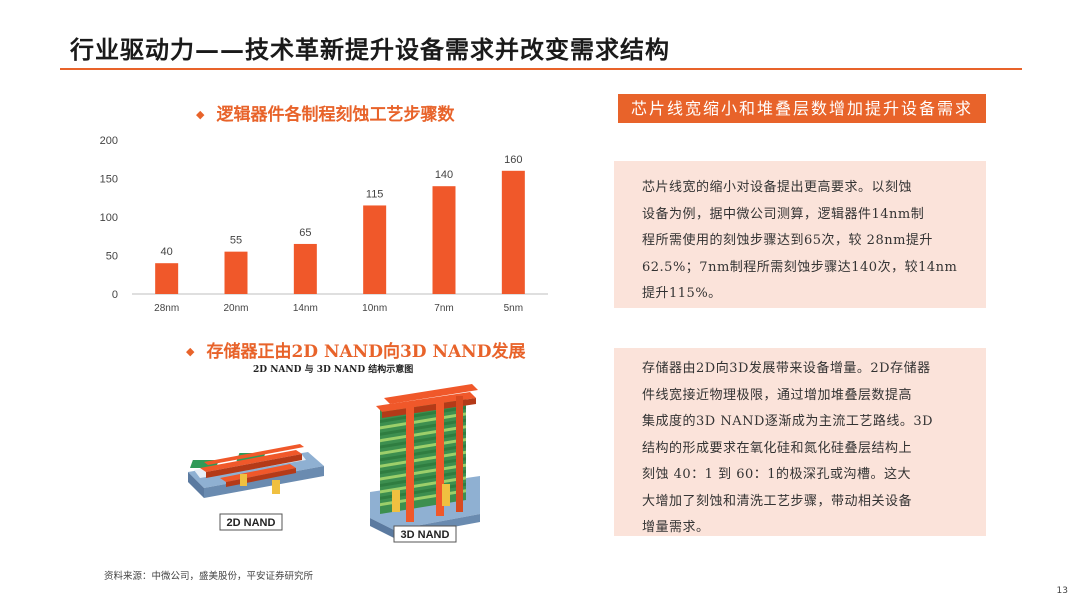 The image size is (1080, 607). I want to click on bar-10nm, so click(375, 249).